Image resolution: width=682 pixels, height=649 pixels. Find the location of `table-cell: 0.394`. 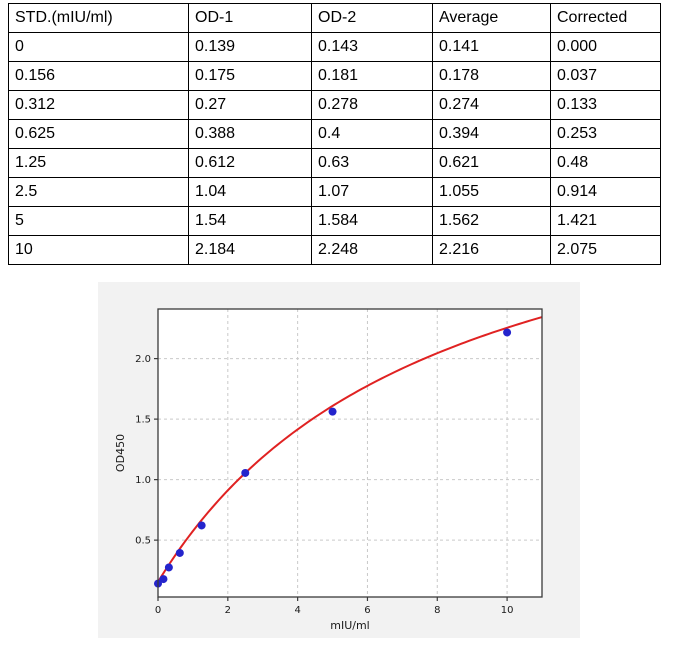

table-cell: 0.394 is located at coordinates (491, 134).